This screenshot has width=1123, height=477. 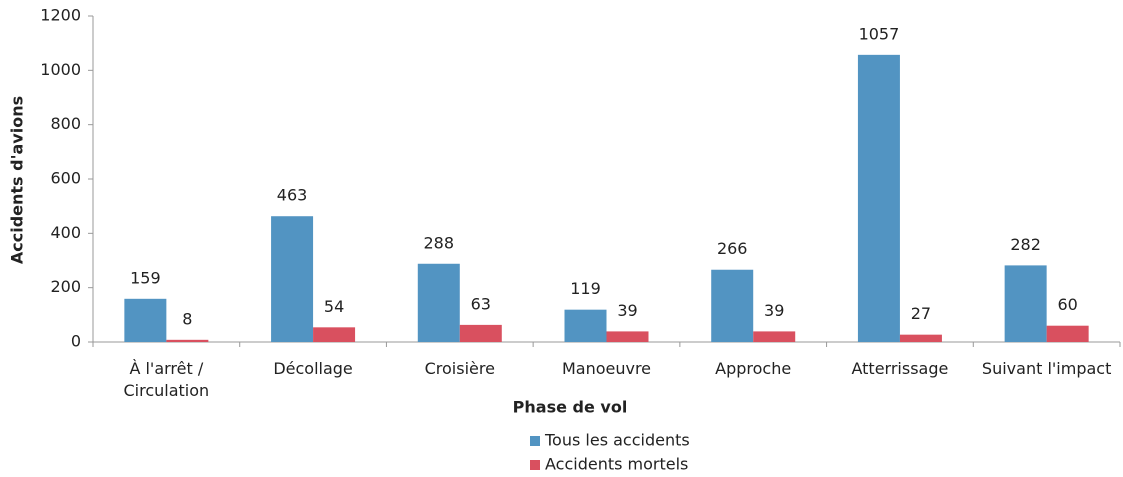 What do you see at coordinates (1046, 368) in the screenshot?
I see `x-tick-label: Suivant l'impact` at bounding box center [1046, 368].